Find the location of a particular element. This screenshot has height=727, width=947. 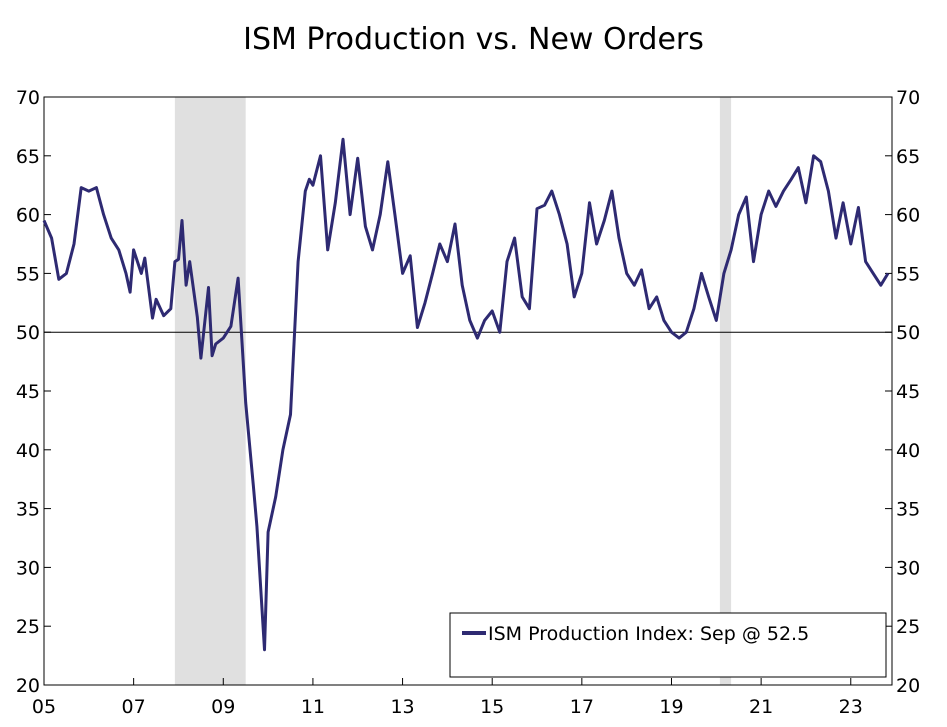

y-tick-label-right: 20 is located at coordinates (908, 686).